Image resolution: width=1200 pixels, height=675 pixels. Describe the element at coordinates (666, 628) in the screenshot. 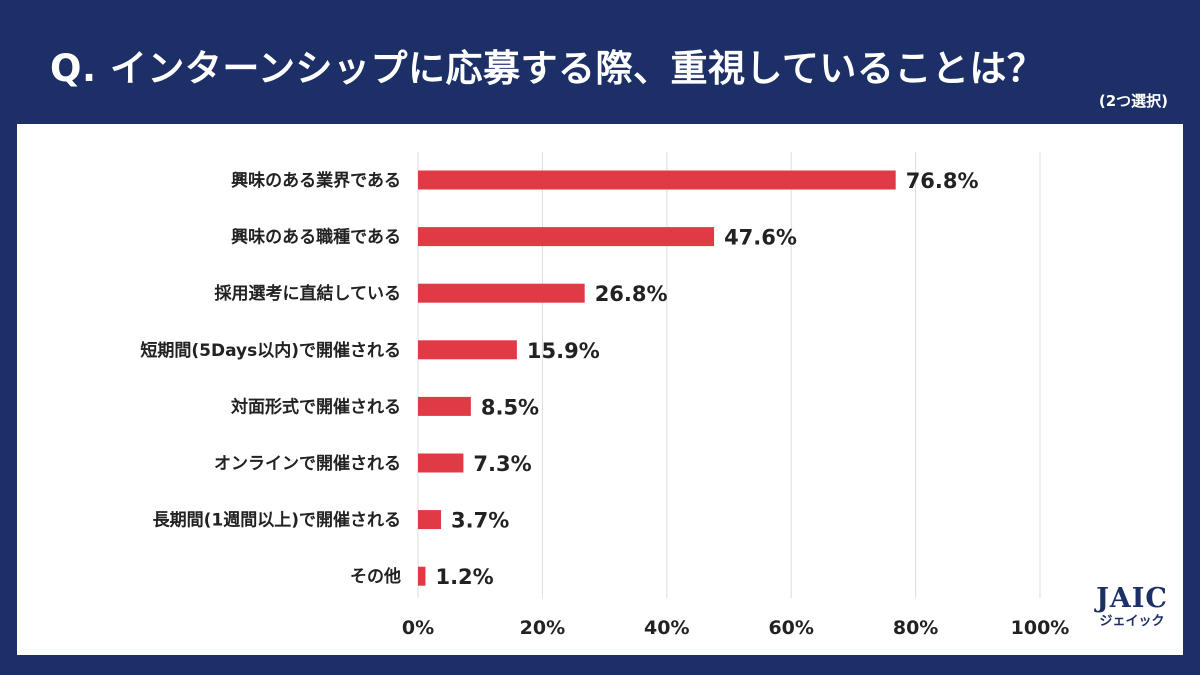

I see `x-tick-label: 40%` at that location.